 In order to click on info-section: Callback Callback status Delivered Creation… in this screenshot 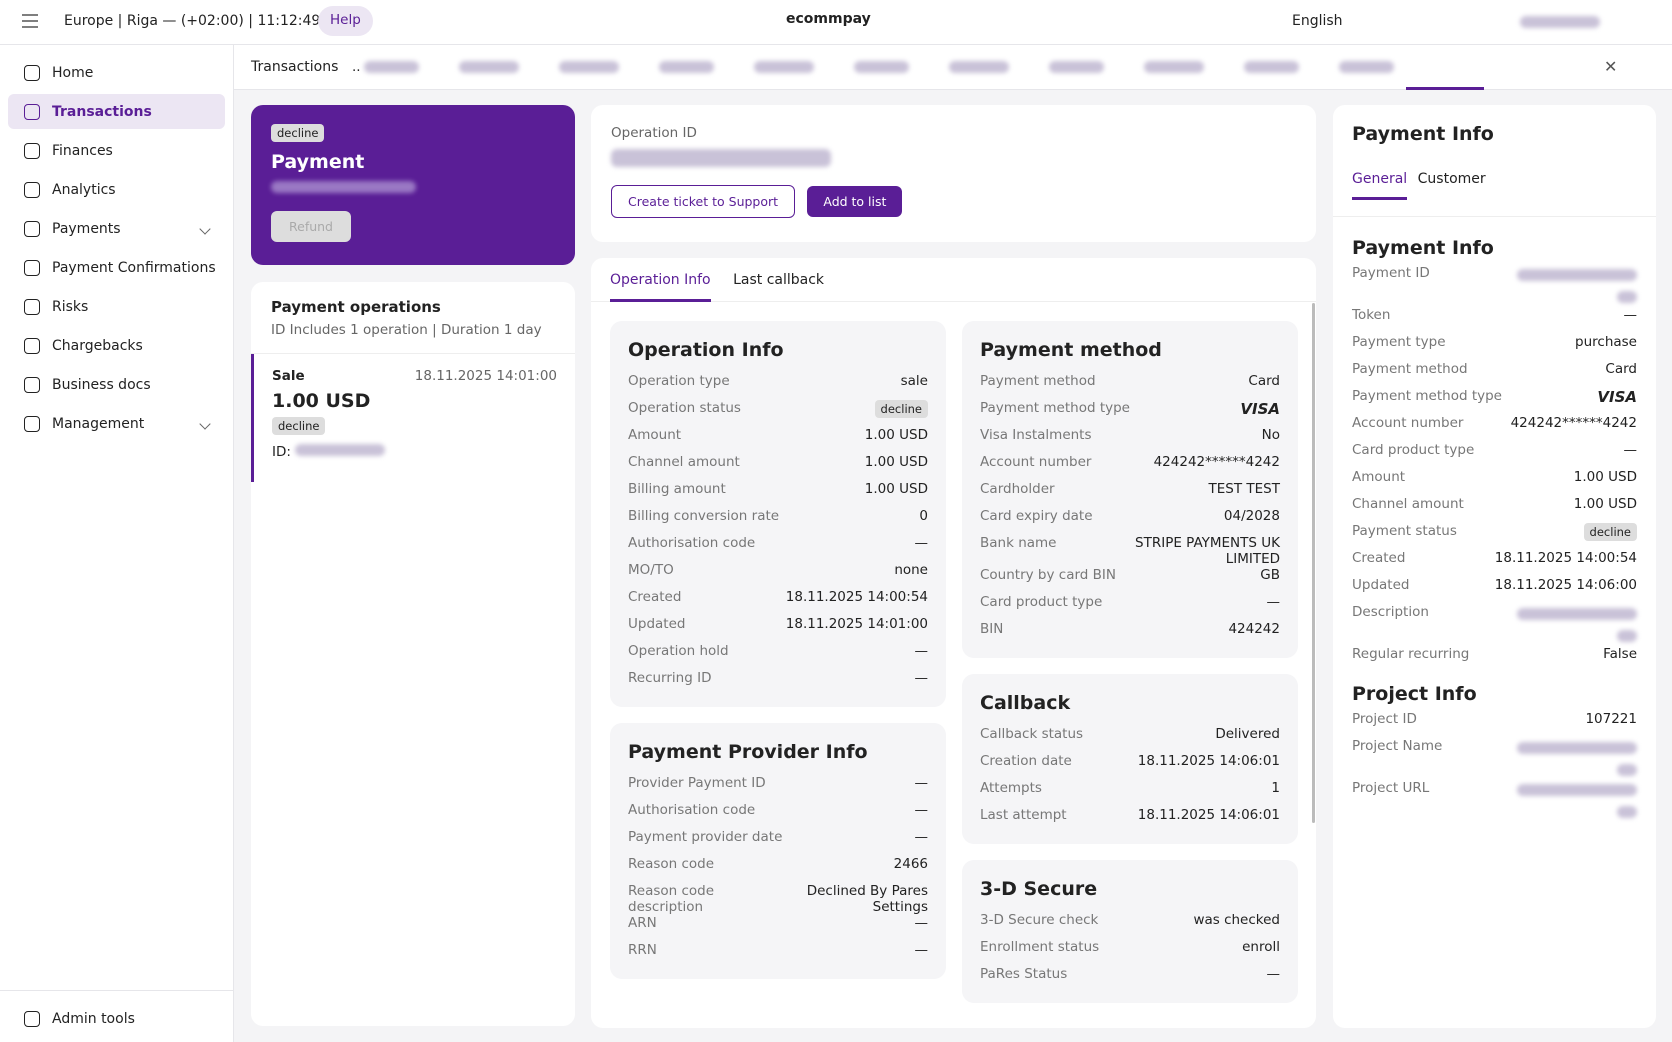, I will do `click(1130, 759)`.